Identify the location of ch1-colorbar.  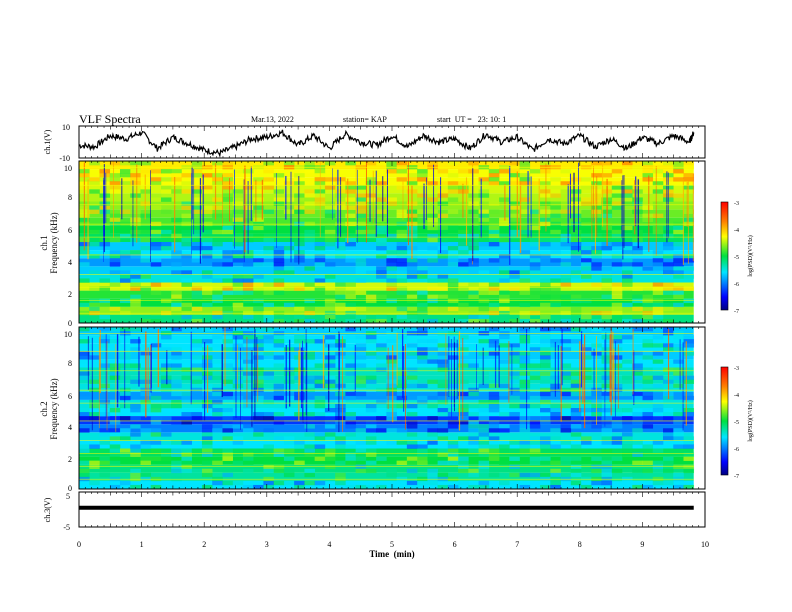
(724, 256).